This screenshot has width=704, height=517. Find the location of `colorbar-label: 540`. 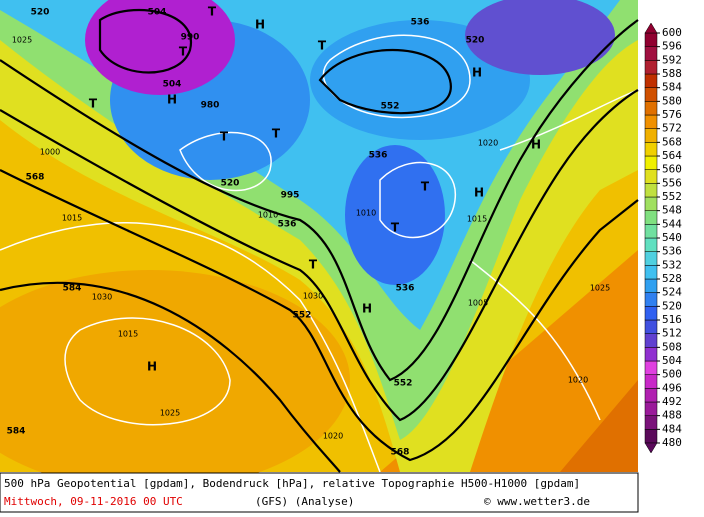

colorbar-label: 540 is located at coordinates (672, 237).